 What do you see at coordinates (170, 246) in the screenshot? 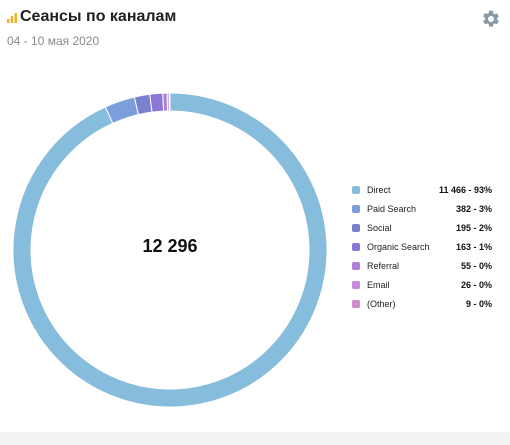
I see `total-sessions: 12 296` at bounding box center [170, 246].